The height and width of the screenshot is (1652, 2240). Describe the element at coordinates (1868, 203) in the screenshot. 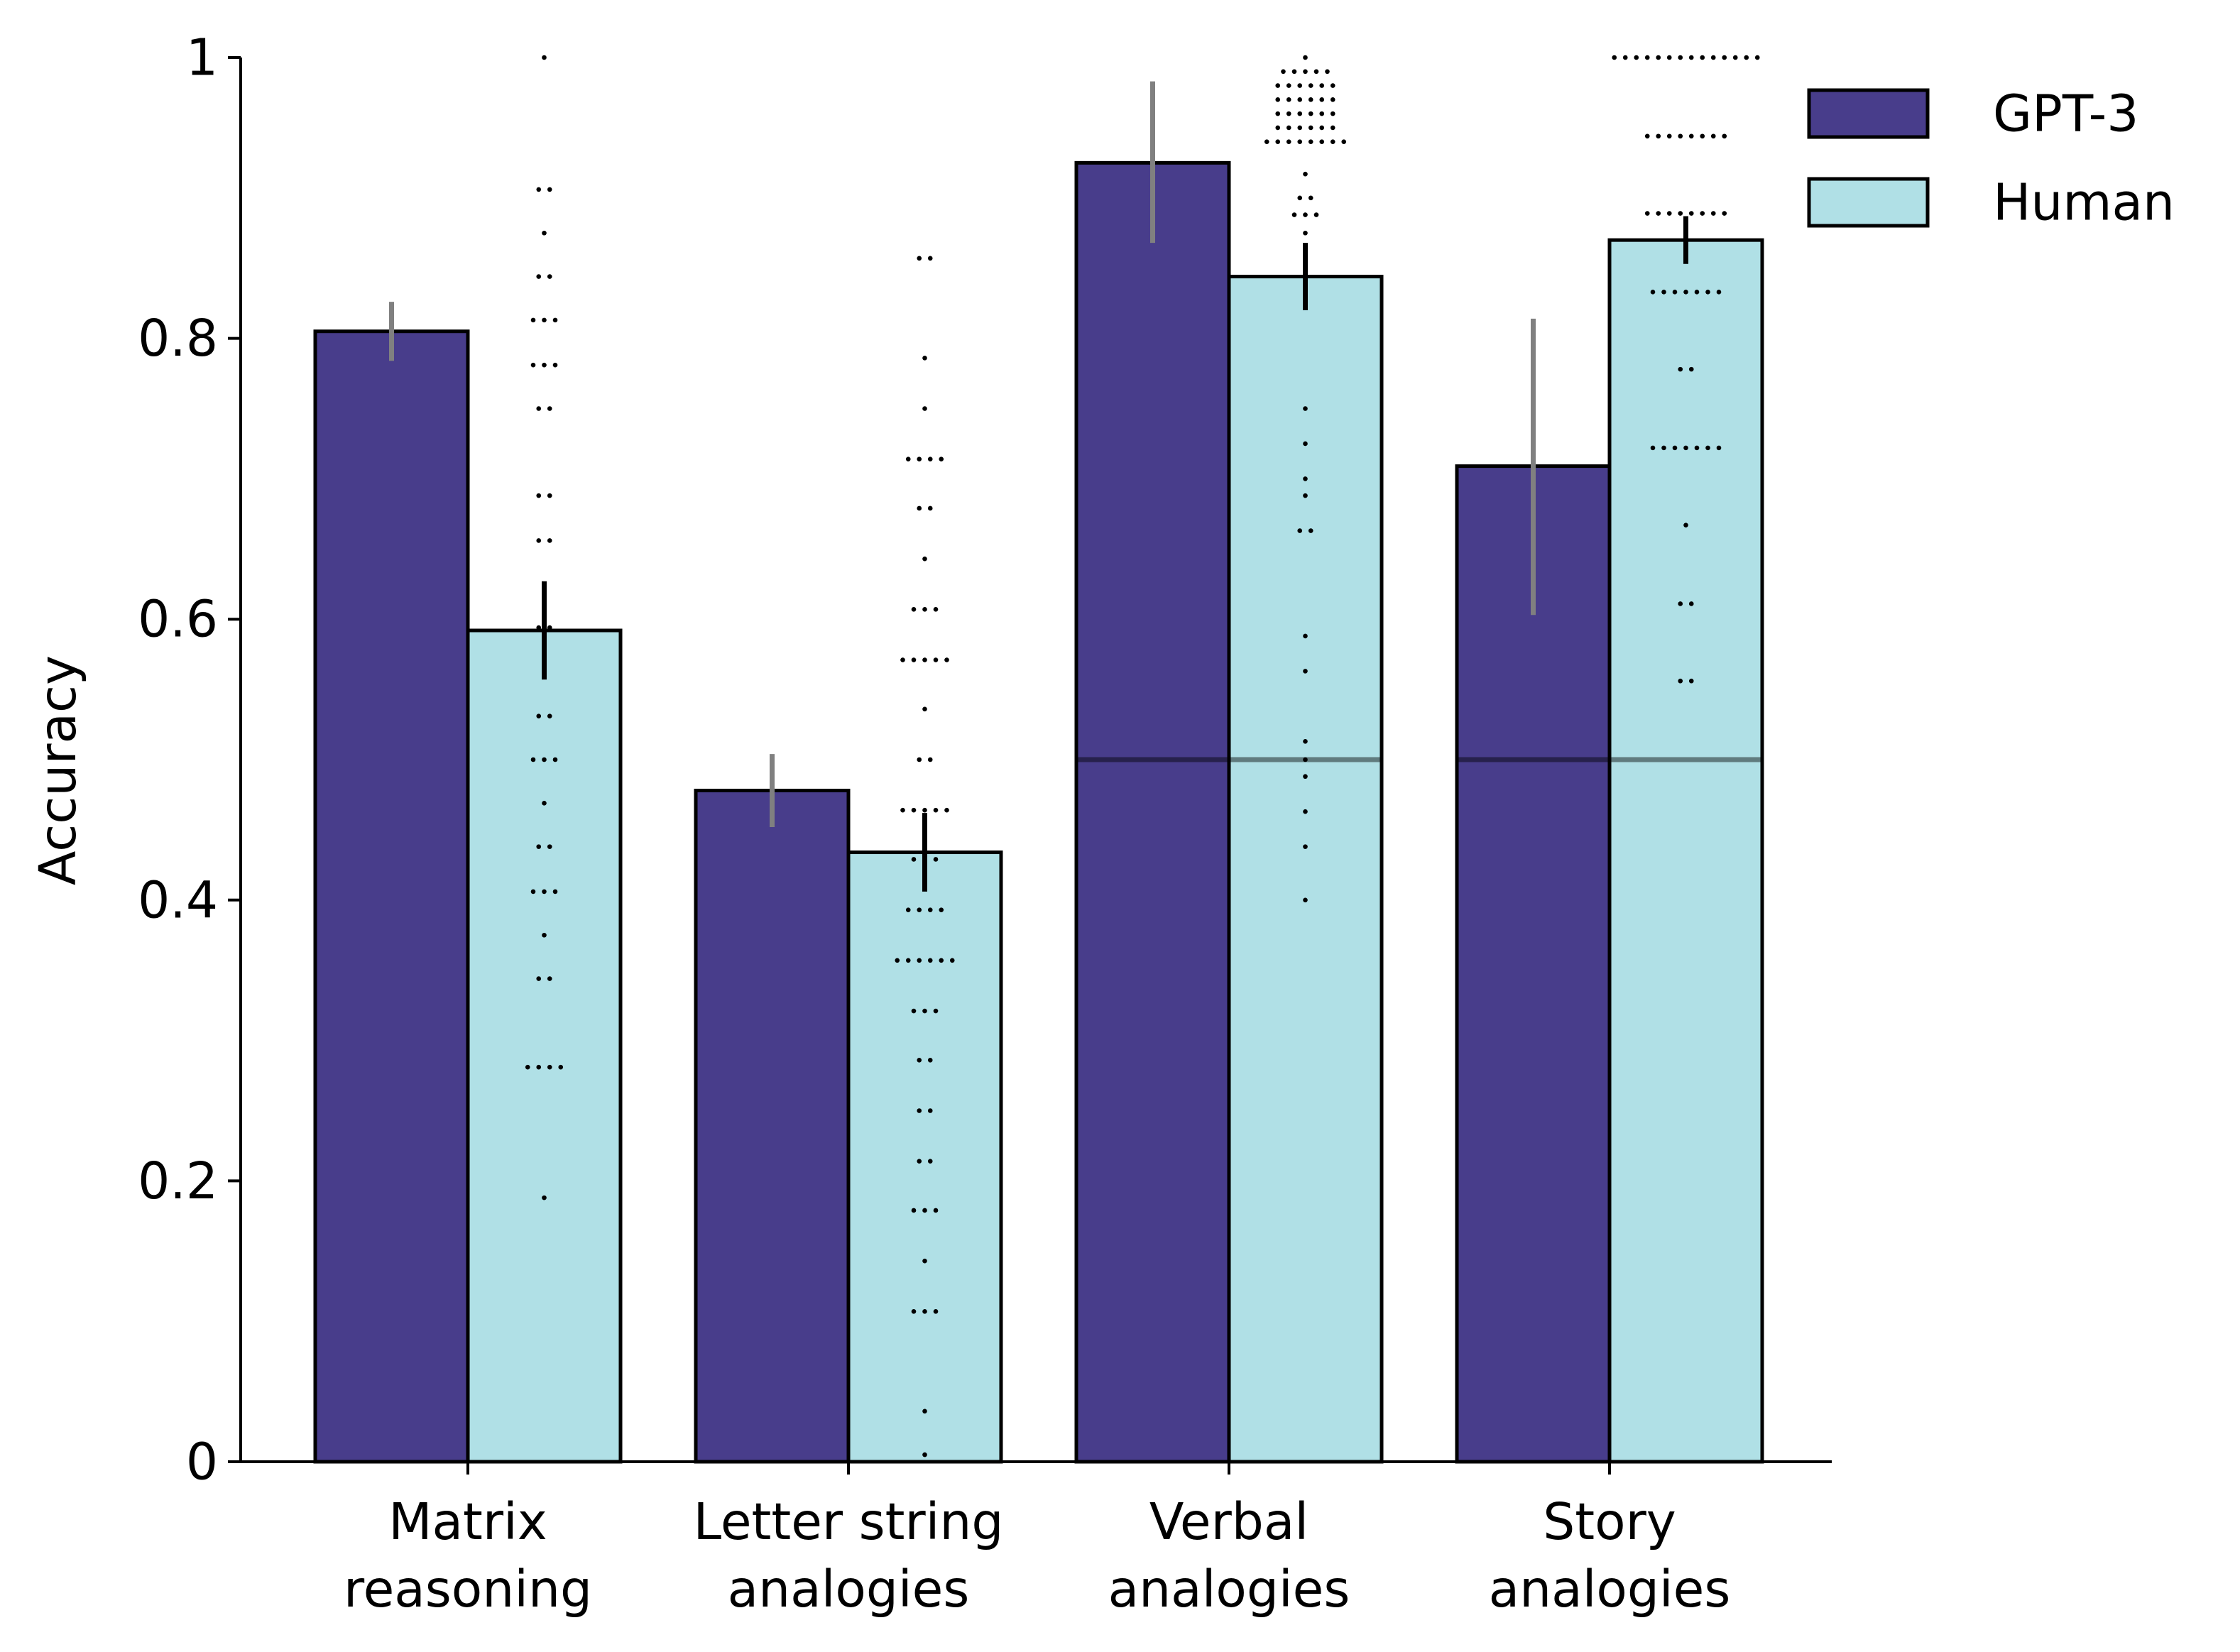

I see `legend-swatch-human` at that location.